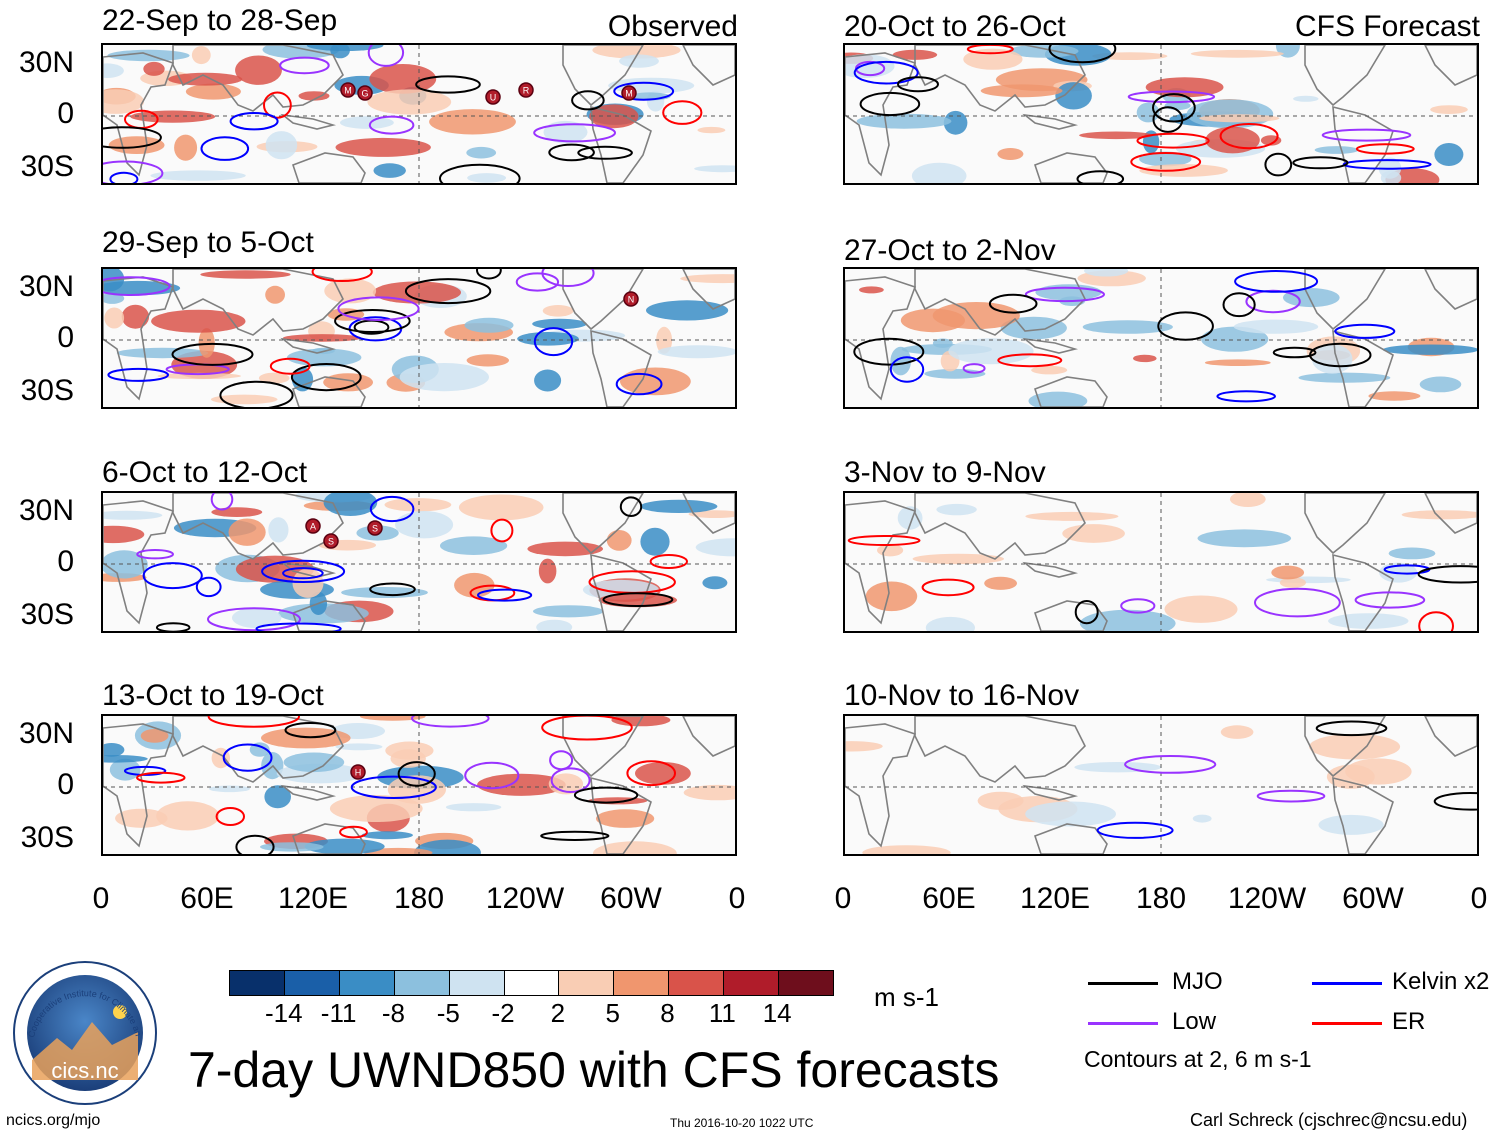 The width and height of the screenshot is (1510, 1137). Describe the element at coordinates (419, 898) in the screenshot. I see `x-tick-label: 180` at that location.